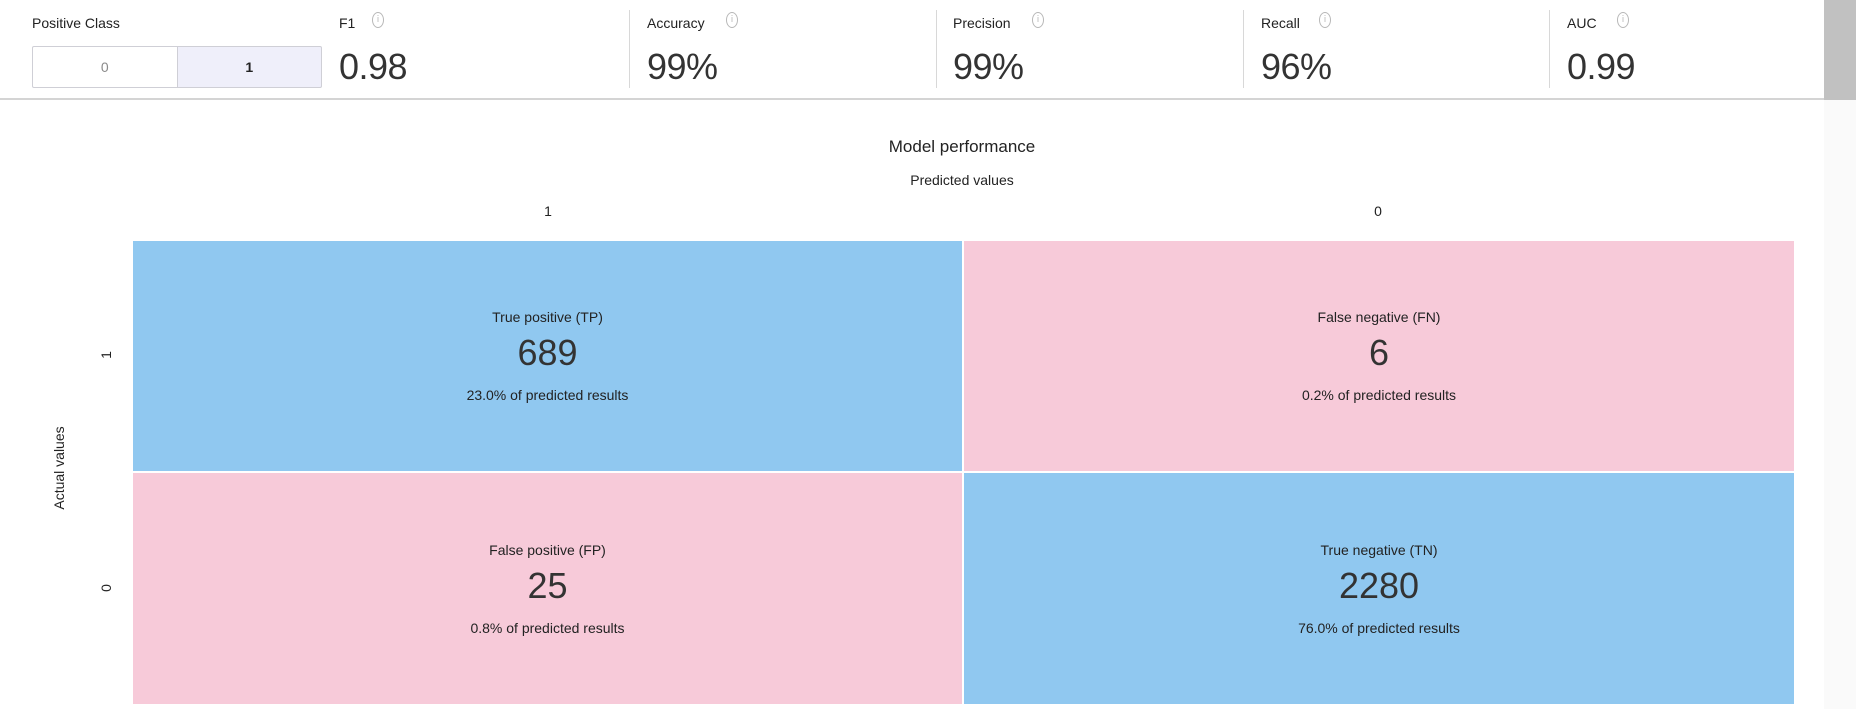  Describe the element at coordinates (982, 23) in the screenshot. I see `metric-precision-label: Precision` at that location.